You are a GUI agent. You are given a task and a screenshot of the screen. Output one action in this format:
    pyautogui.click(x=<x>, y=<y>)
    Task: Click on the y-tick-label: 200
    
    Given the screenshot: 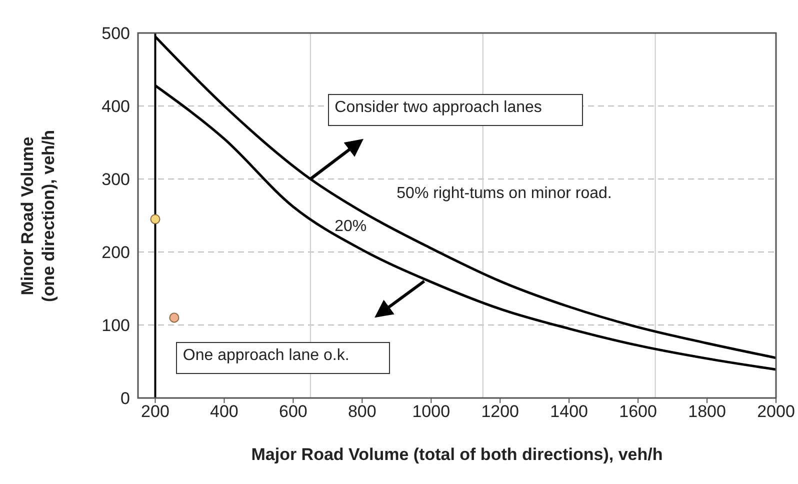 What is the action you would take?
    pyautogui.click(x=116, y=252)
    